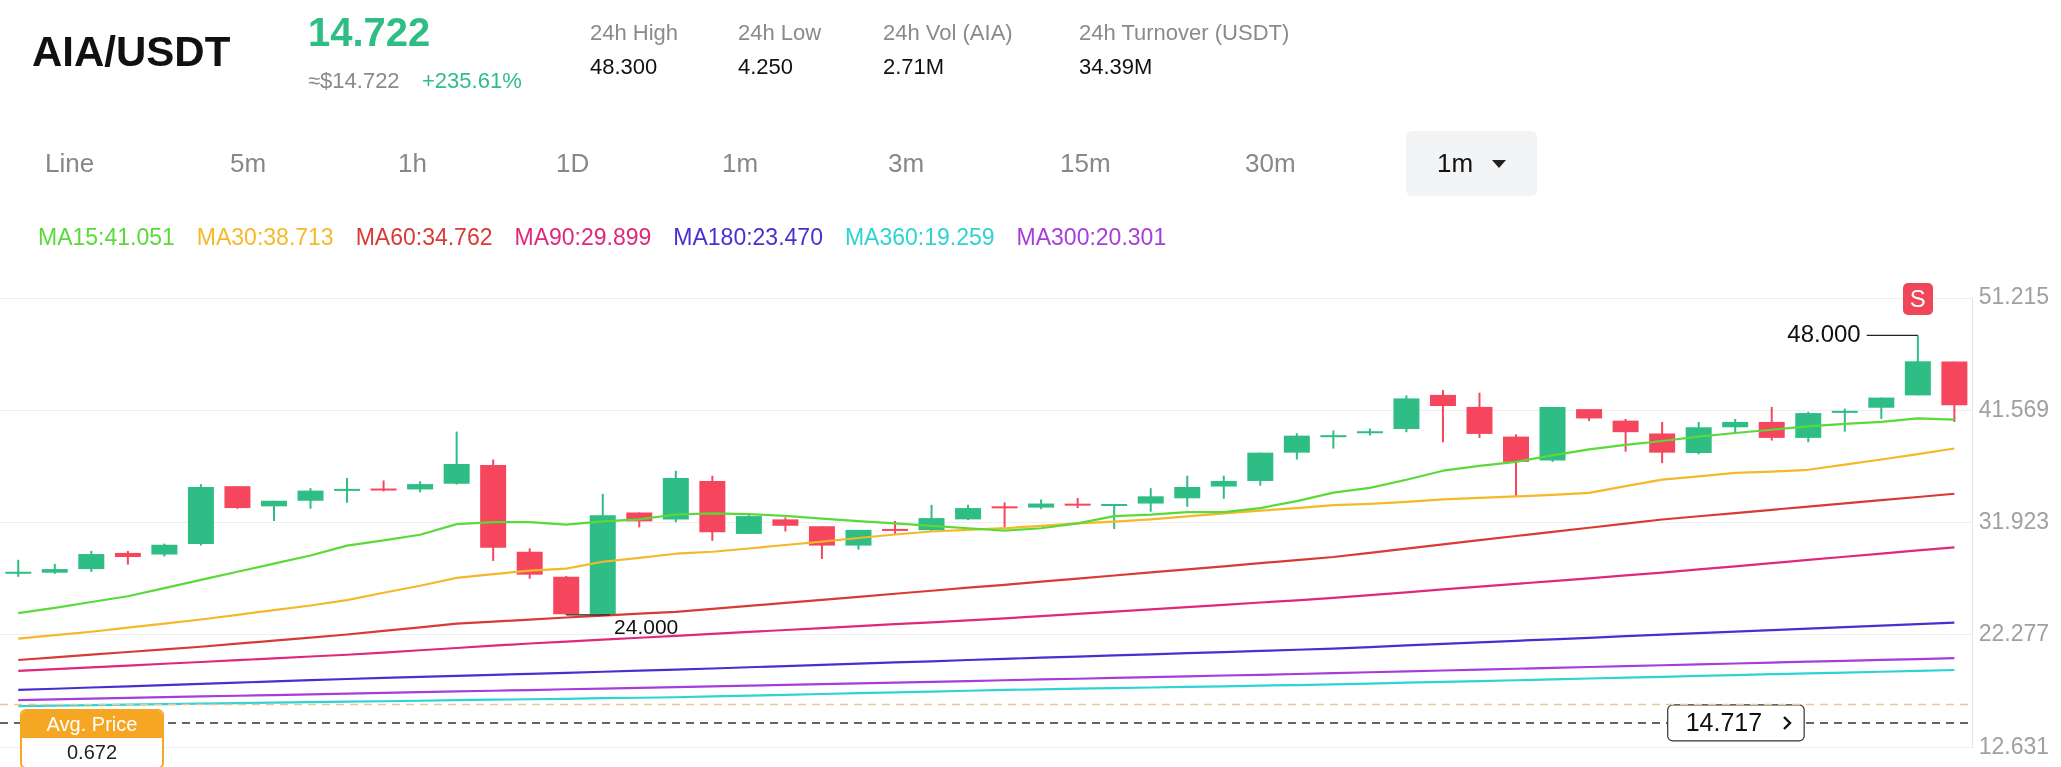  Describe the element at coordinates (369, 32) in the screenshot. I see `chart-subtitle: 14.722` at that location.